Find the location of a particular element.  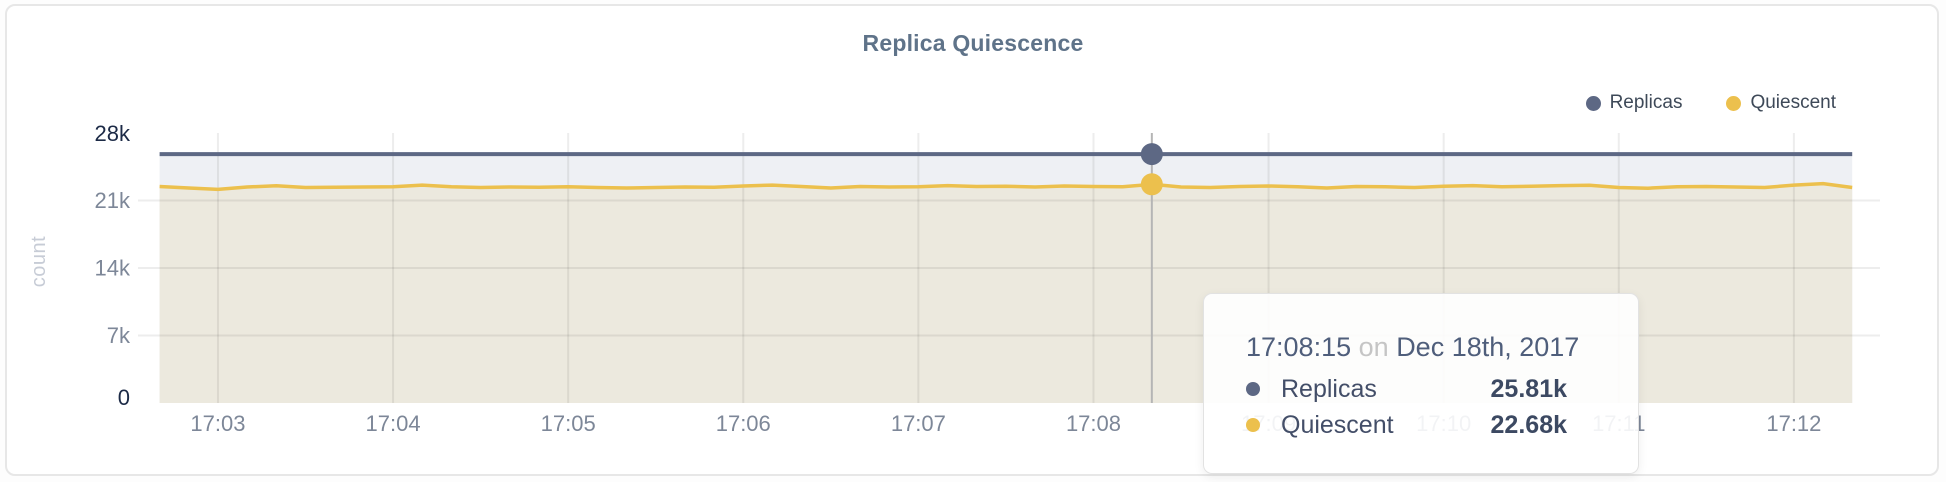

hover-dot-quiescent is located at coordinates (1151, 184).